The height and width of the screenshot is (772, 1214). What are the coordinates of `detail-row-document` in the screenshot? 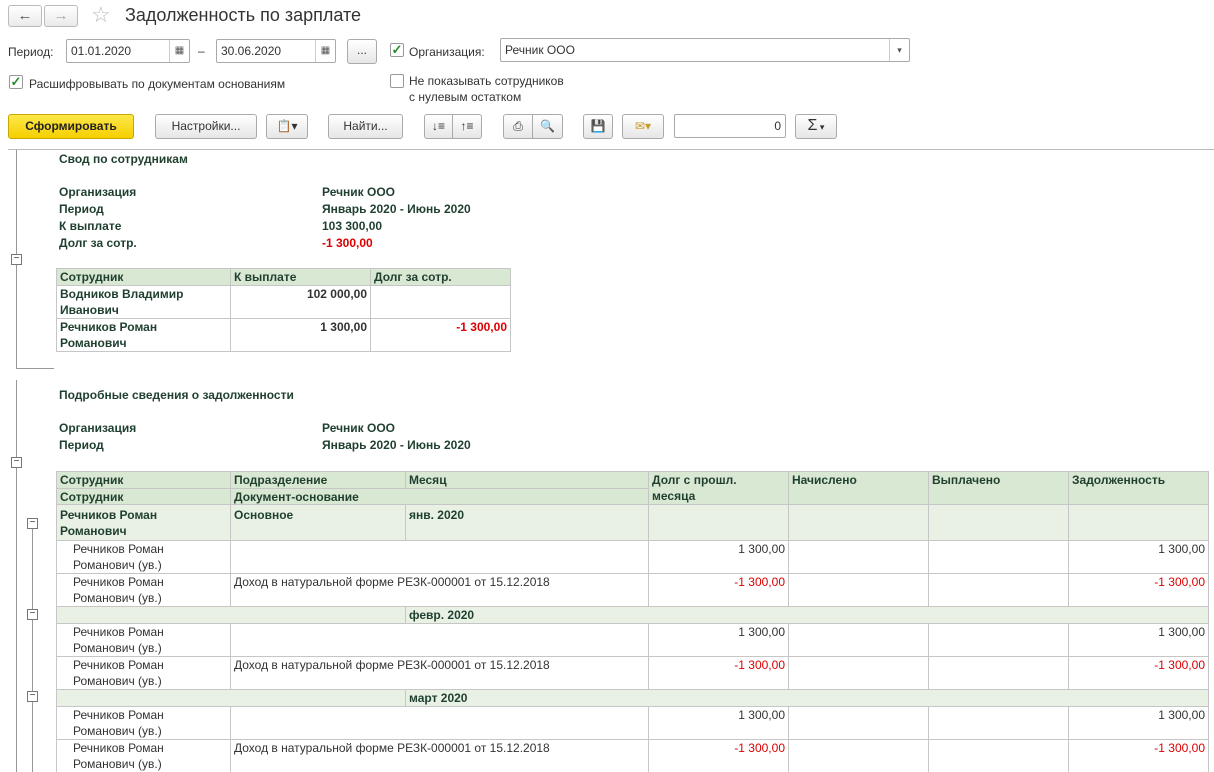 It's located at (439, 640).